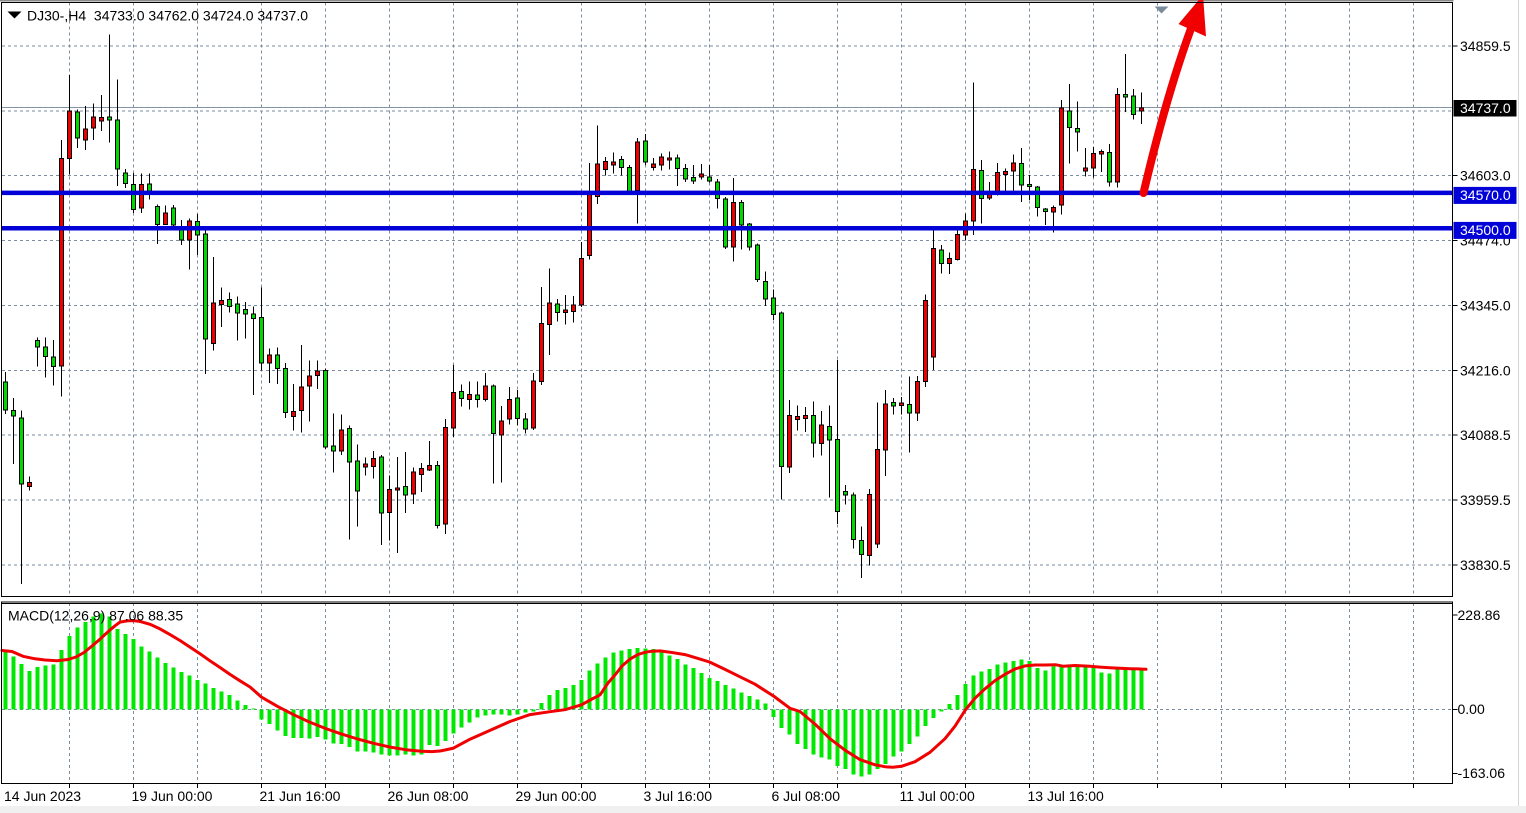 Image resolution: width=1526 pixels, height=813 pixels. What do you see at coordinates (1485, 108) in the screenshot?
I see `svg-text: 34737.0` at bounding box center [1485, 108].